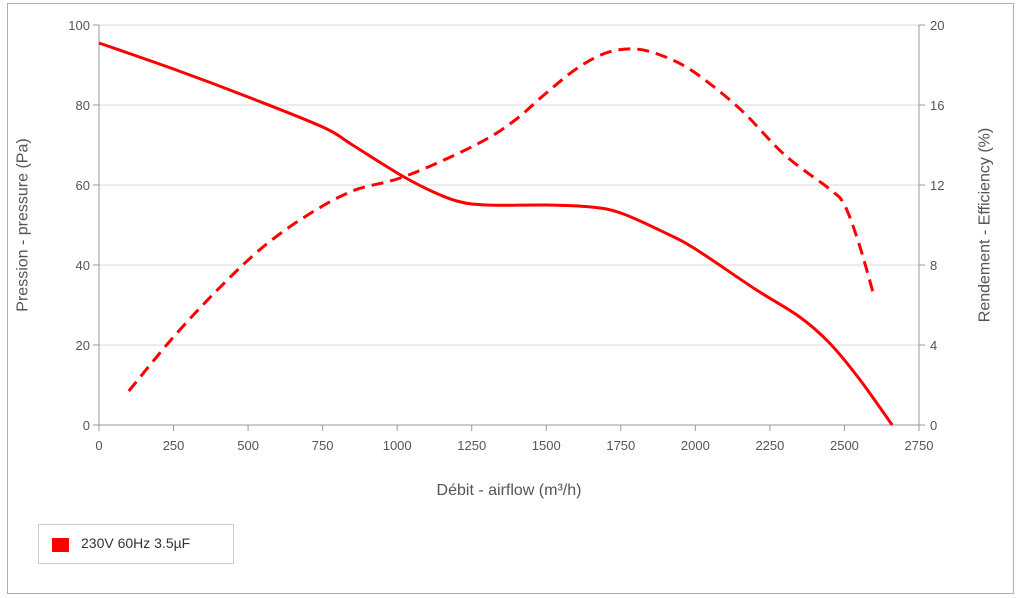  Describe the element at coordinates (79, 25) in the screenshot. I see `y-left-tick-label: 100` at that location.